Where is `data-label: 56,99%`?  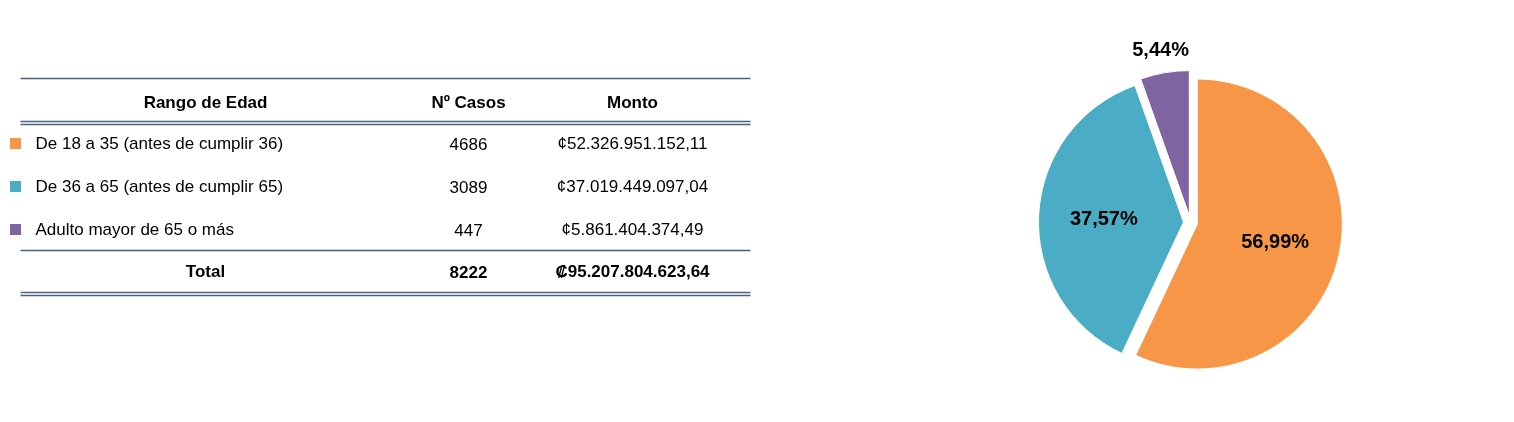 data-label: 56,99% is located at coordinates (1275, 241).